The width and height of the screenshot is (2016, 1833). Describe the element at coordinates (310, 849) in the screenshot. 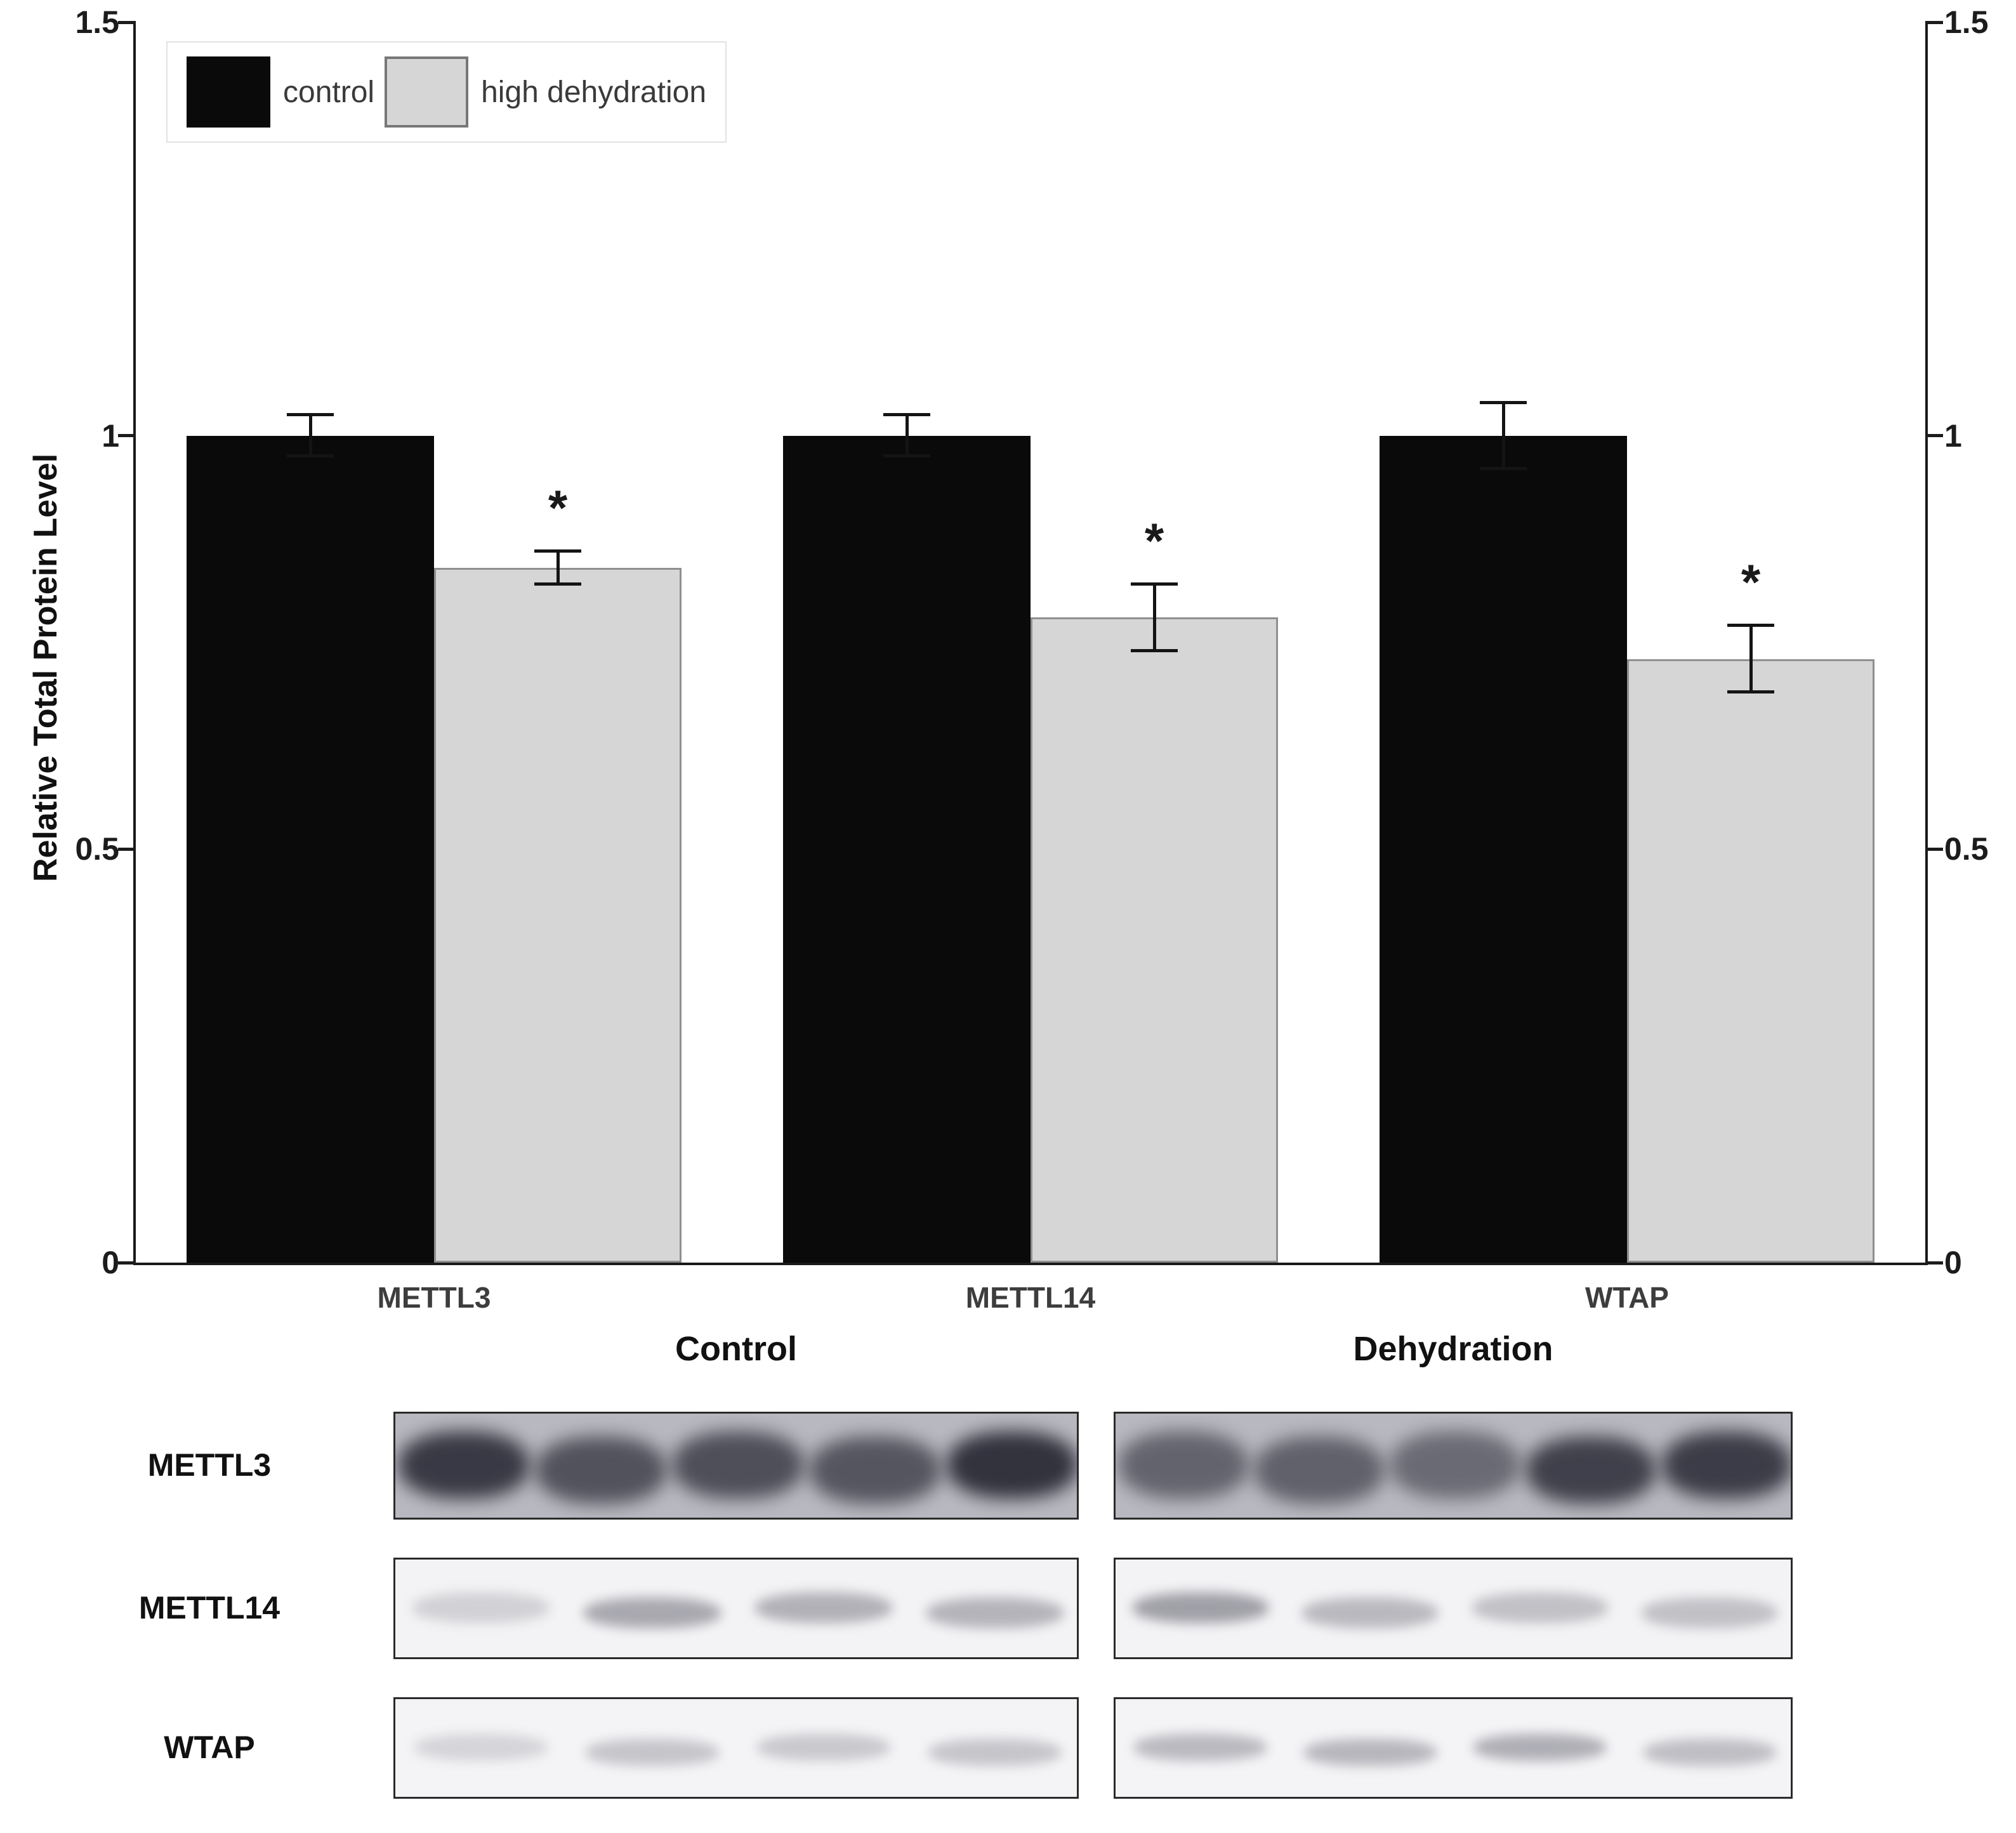

I see `bar-control-METTL3` at that location.